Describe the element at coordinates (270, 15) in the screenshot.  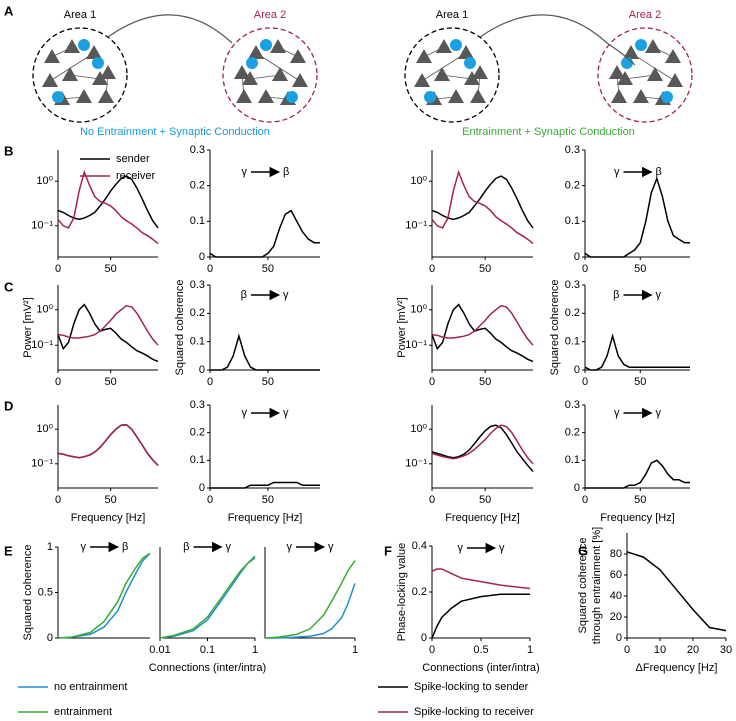
I see `area-label: Area 2` at that location.